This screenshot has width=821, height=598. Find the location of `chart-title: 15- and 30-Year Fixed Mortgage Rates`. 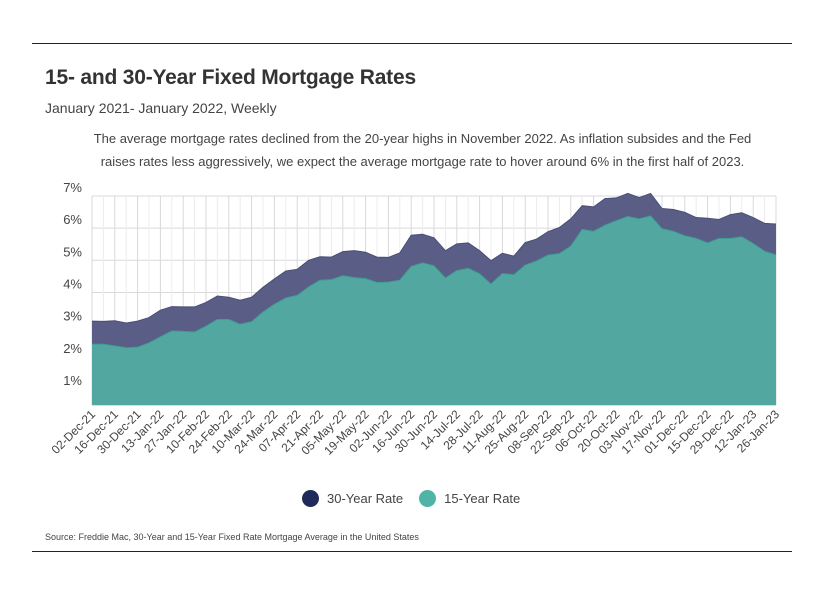

chart-title: 15- and 30-Year Fixed Mortgage Rates is located at coordinates (230, 77).